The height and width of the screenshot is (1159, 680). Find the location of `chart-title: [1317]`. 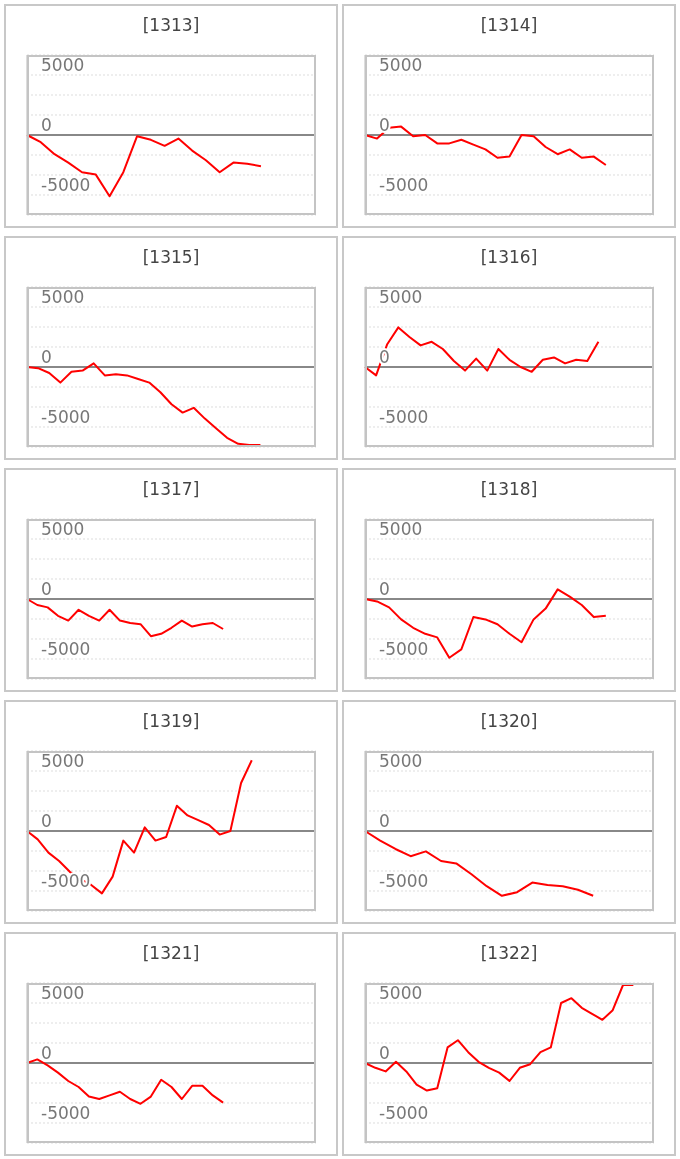

chart-title: [1317] is located at coordinates (171, 489).